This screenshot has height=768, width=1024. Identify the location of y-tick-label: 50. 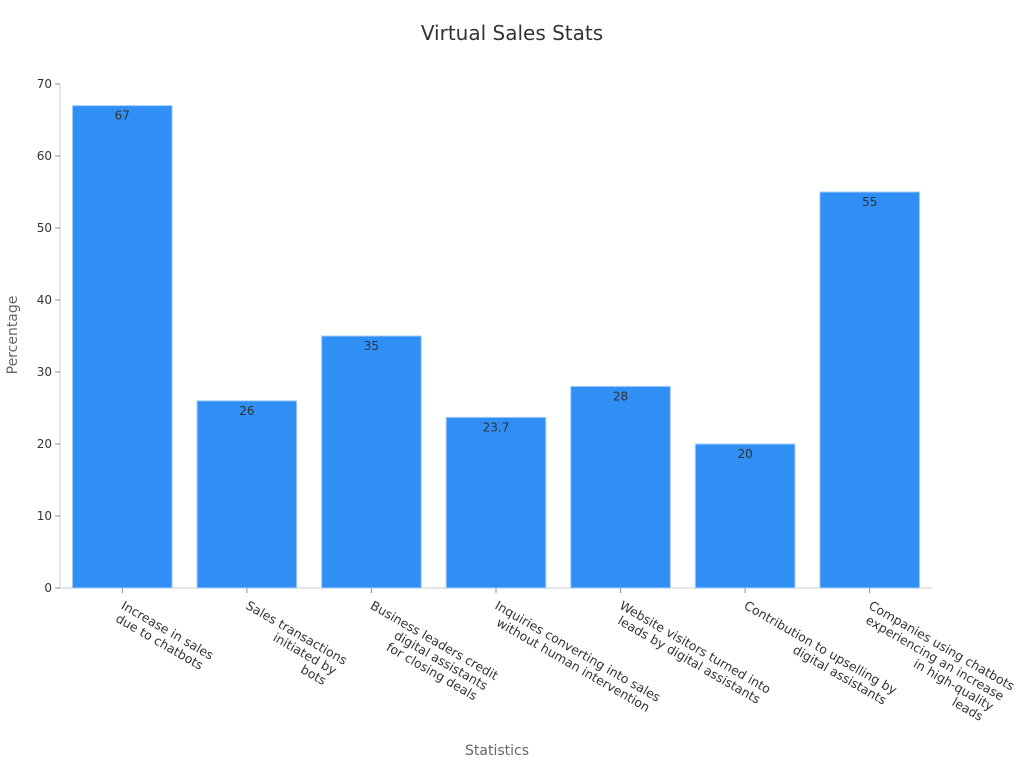
(44, 228).